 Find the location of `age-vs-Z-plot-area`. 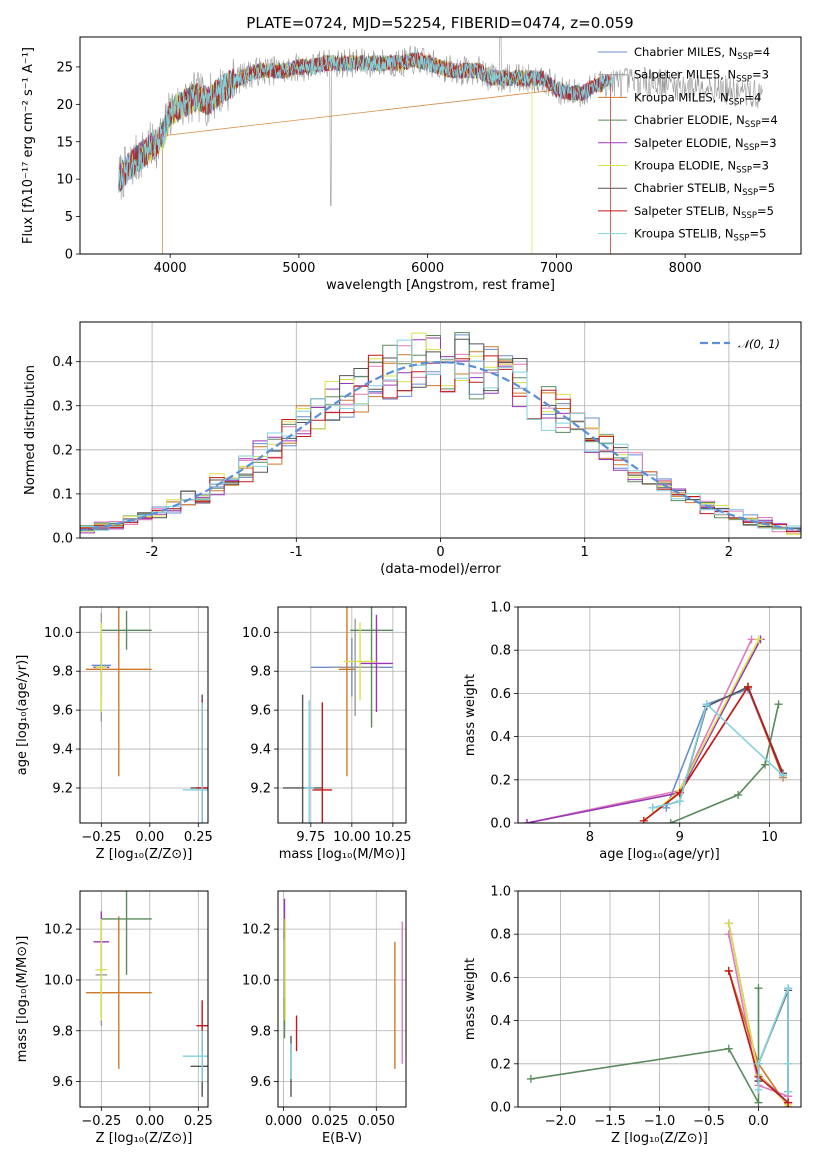

age-vs-Z-plot-area is located at coordinates (144, 715).